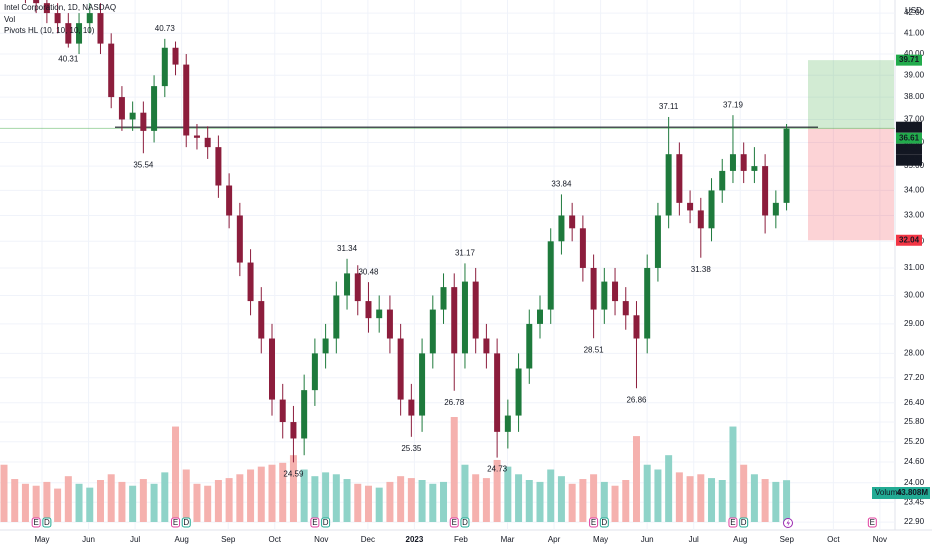 The image size is (932, 550). I want to click on pivot-label: 31.17, so click(465, 252).